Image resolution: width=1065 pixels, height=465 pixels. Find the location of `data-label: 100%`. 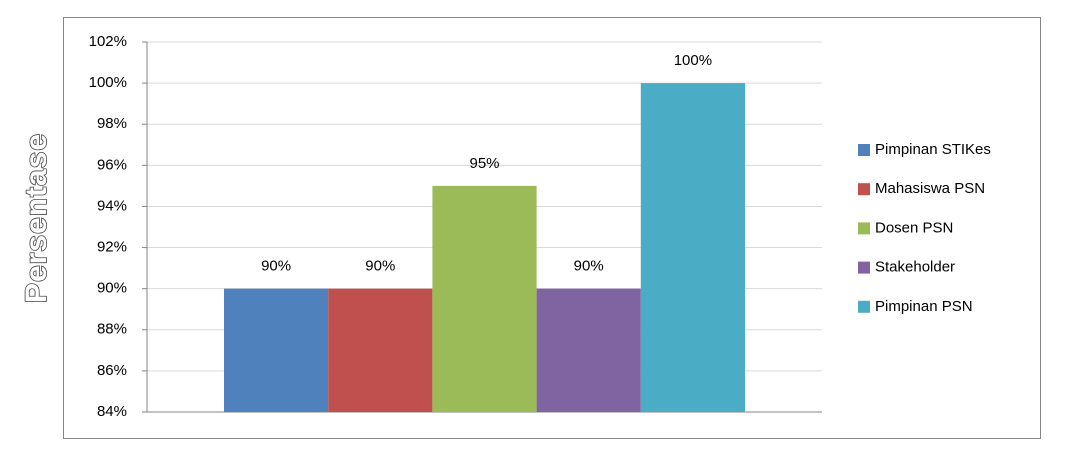

data-label: 100% is located at coordinates (693, 60).